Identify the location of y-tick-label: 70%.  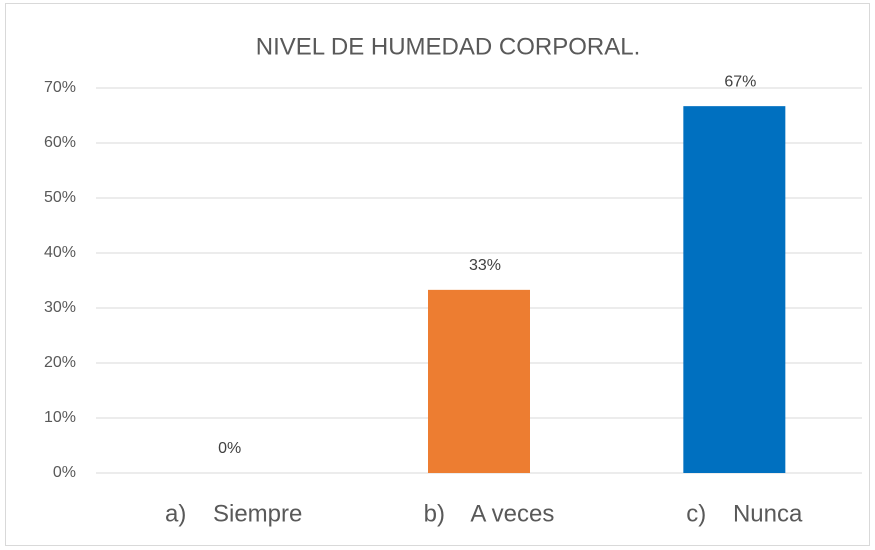
(60, 87).